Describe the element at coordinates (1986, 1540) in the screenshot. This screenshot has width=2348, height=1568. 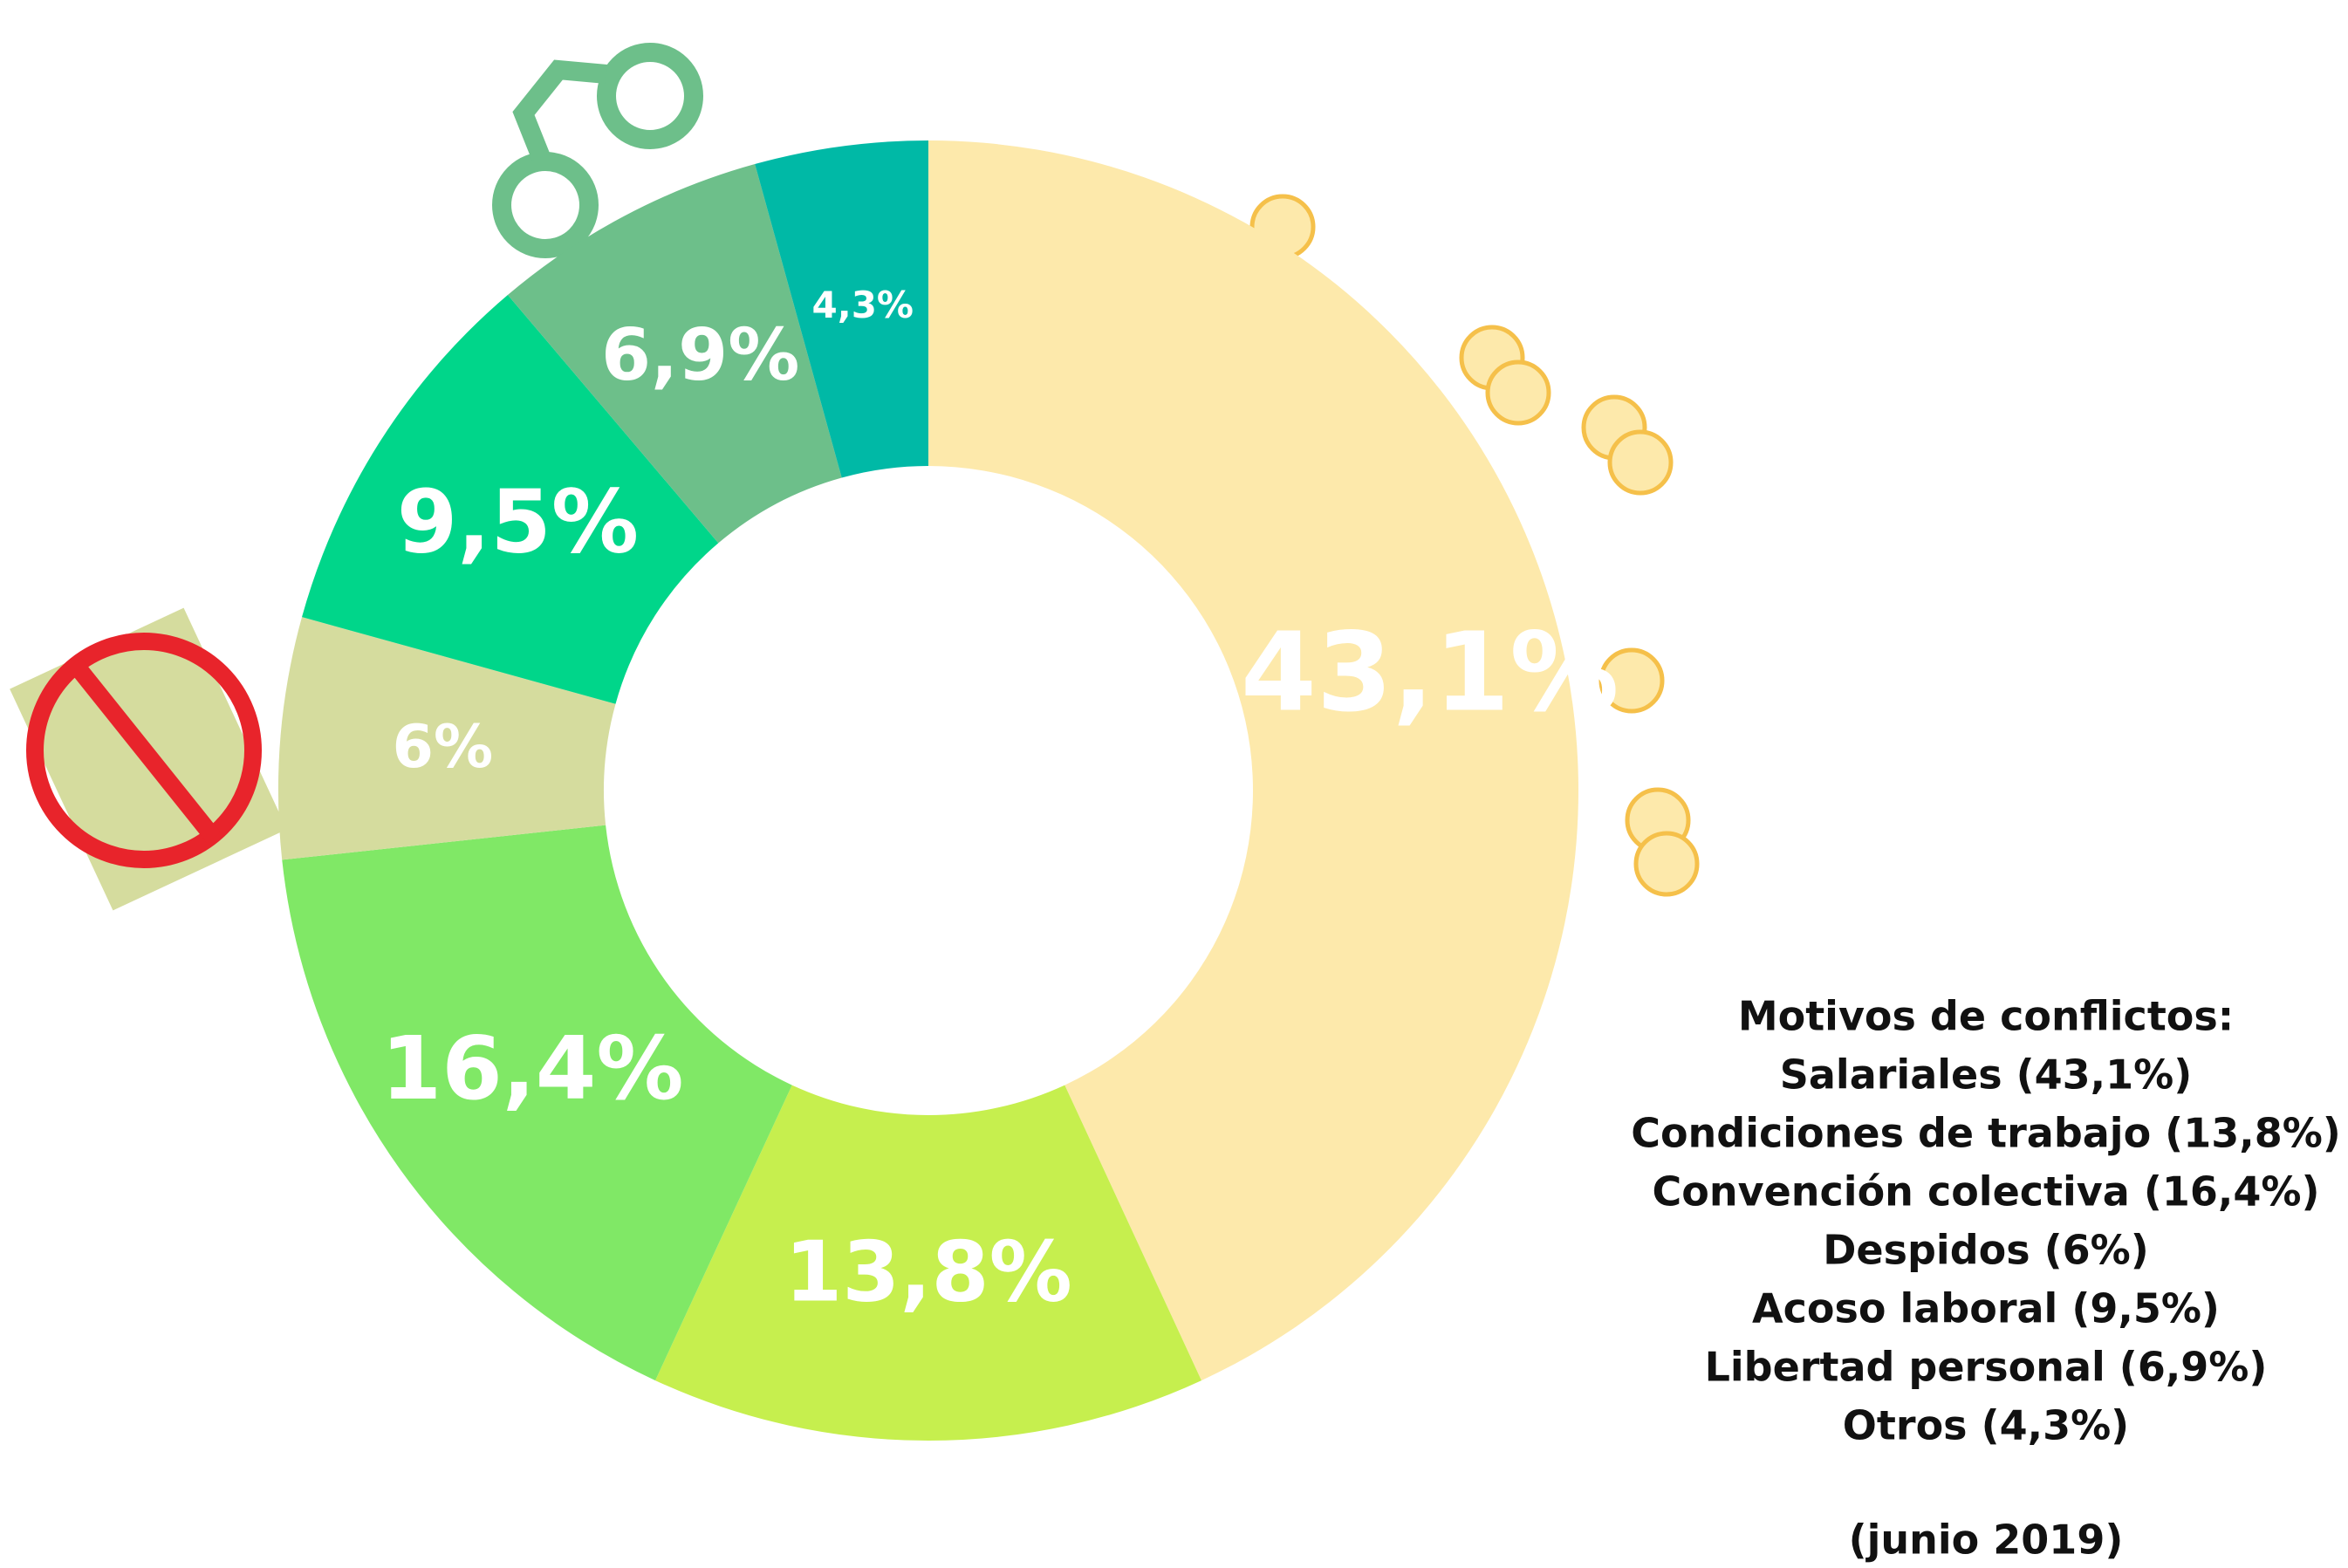
I see `note: (junio 2019)` at that location.